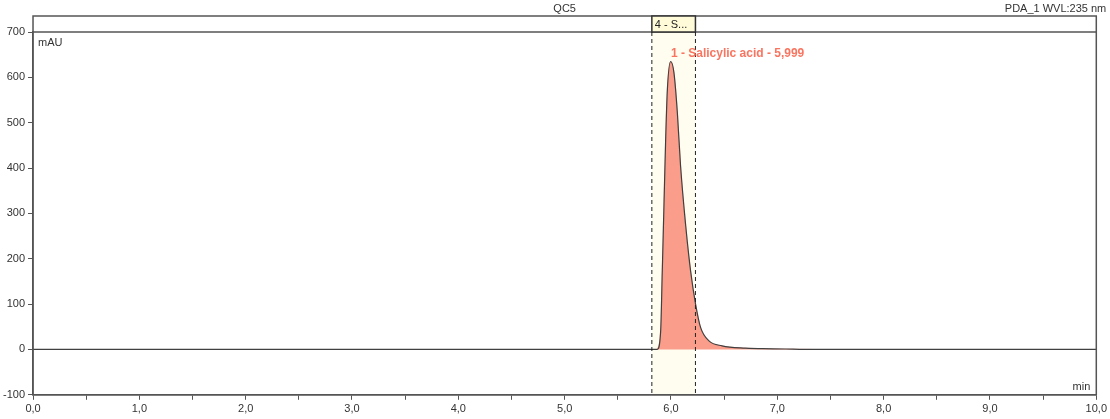 This screenshot has width=1110, height=419. Describe the element at coordinates (565, 408) in the screenshot. I see `x-tick-label: 5,0` at that location.